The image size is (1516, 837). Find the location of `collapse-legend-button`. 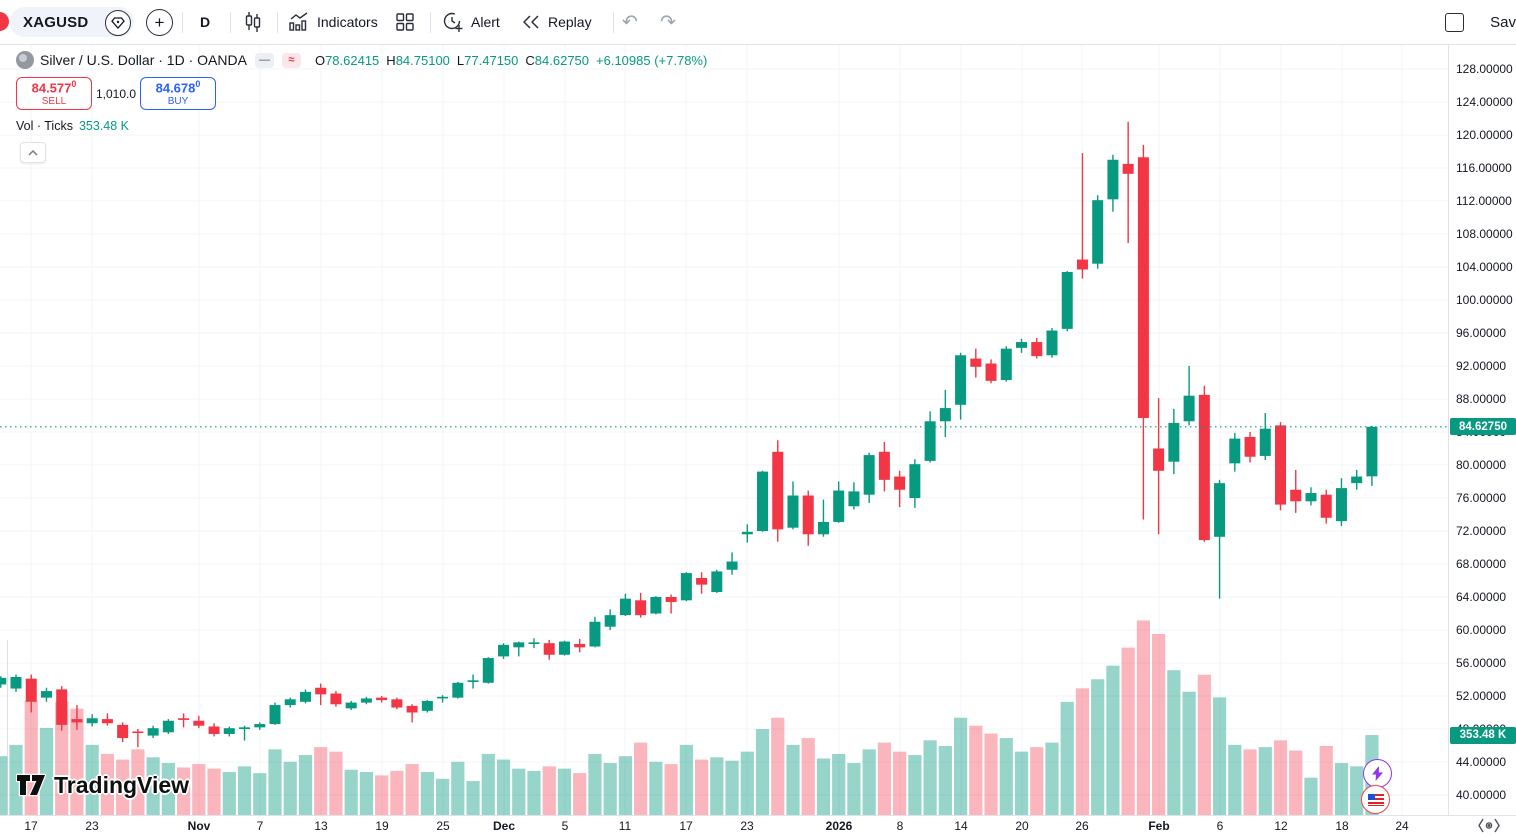

collapse-legend-button is located at coordinates (33, 152).